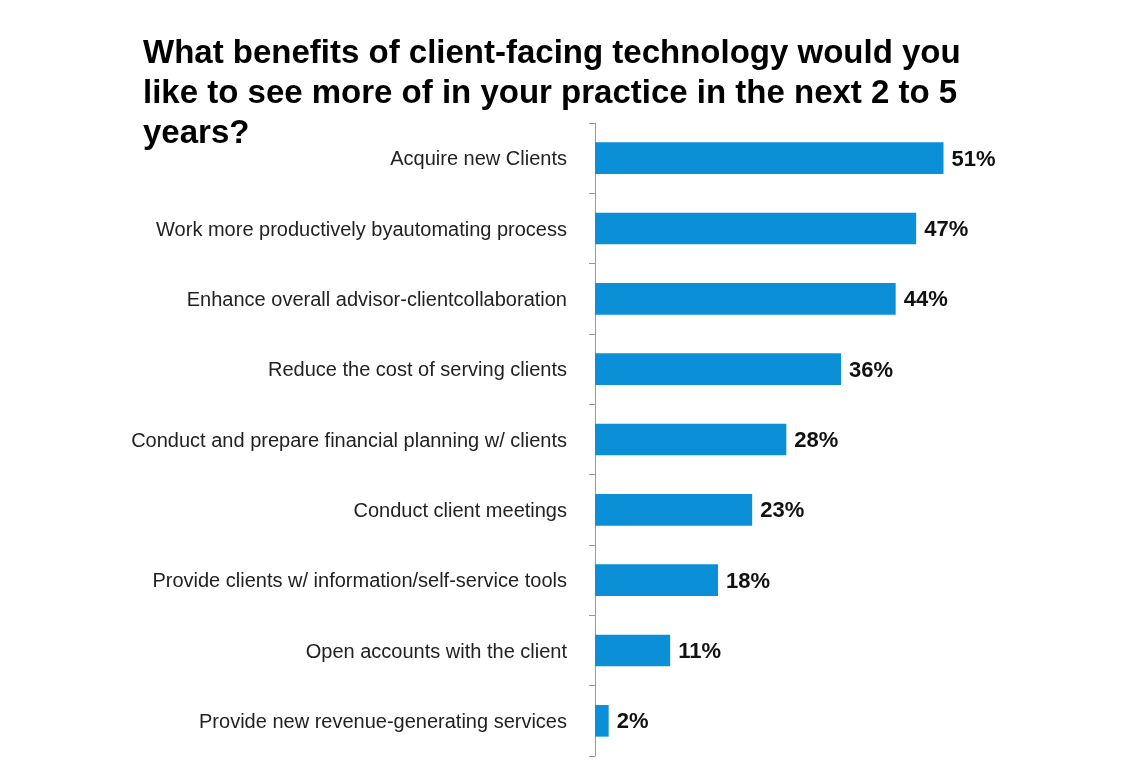 Image resolution: width=1136 pixels, height=760 pixels. I want to click on data-label: 11%, so click(699, 650).